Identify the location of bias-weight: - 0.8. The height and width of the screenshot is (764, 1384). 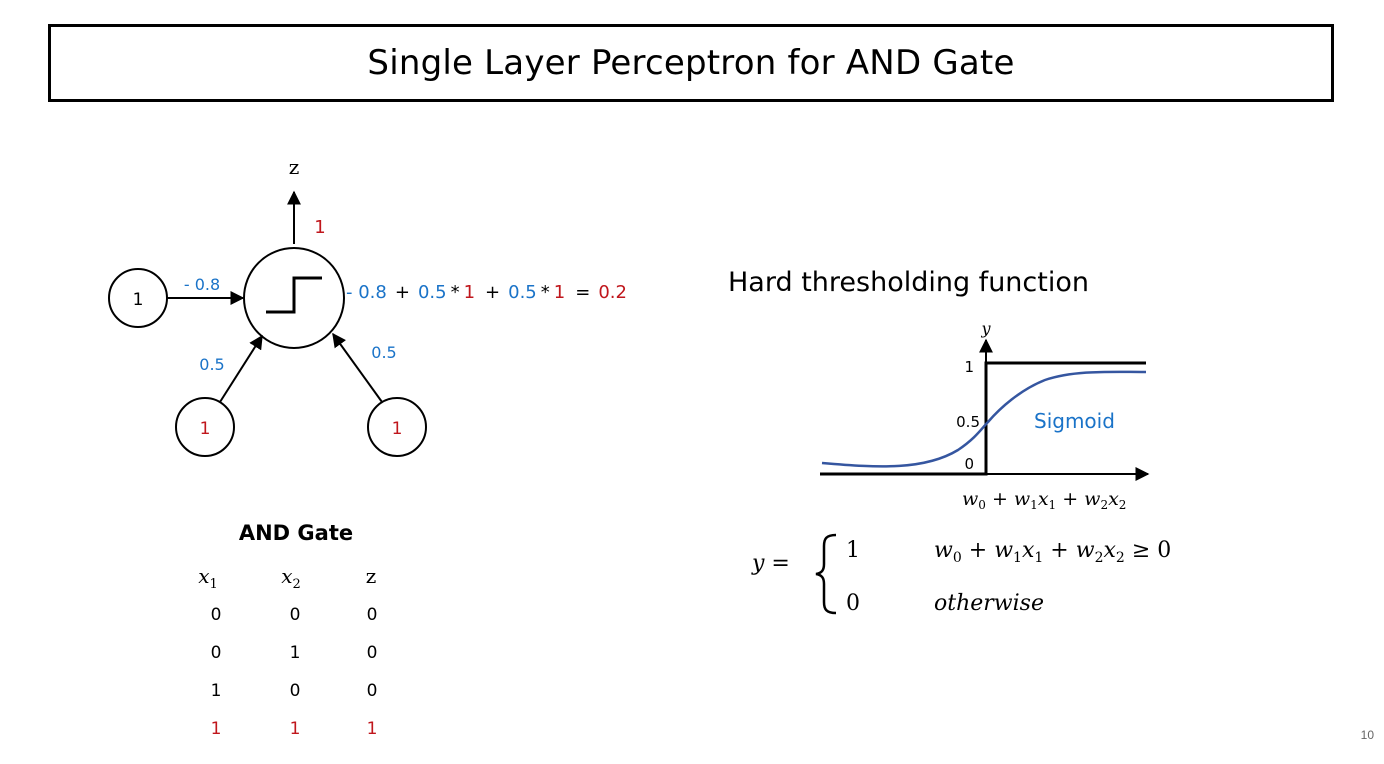
(202, 284).